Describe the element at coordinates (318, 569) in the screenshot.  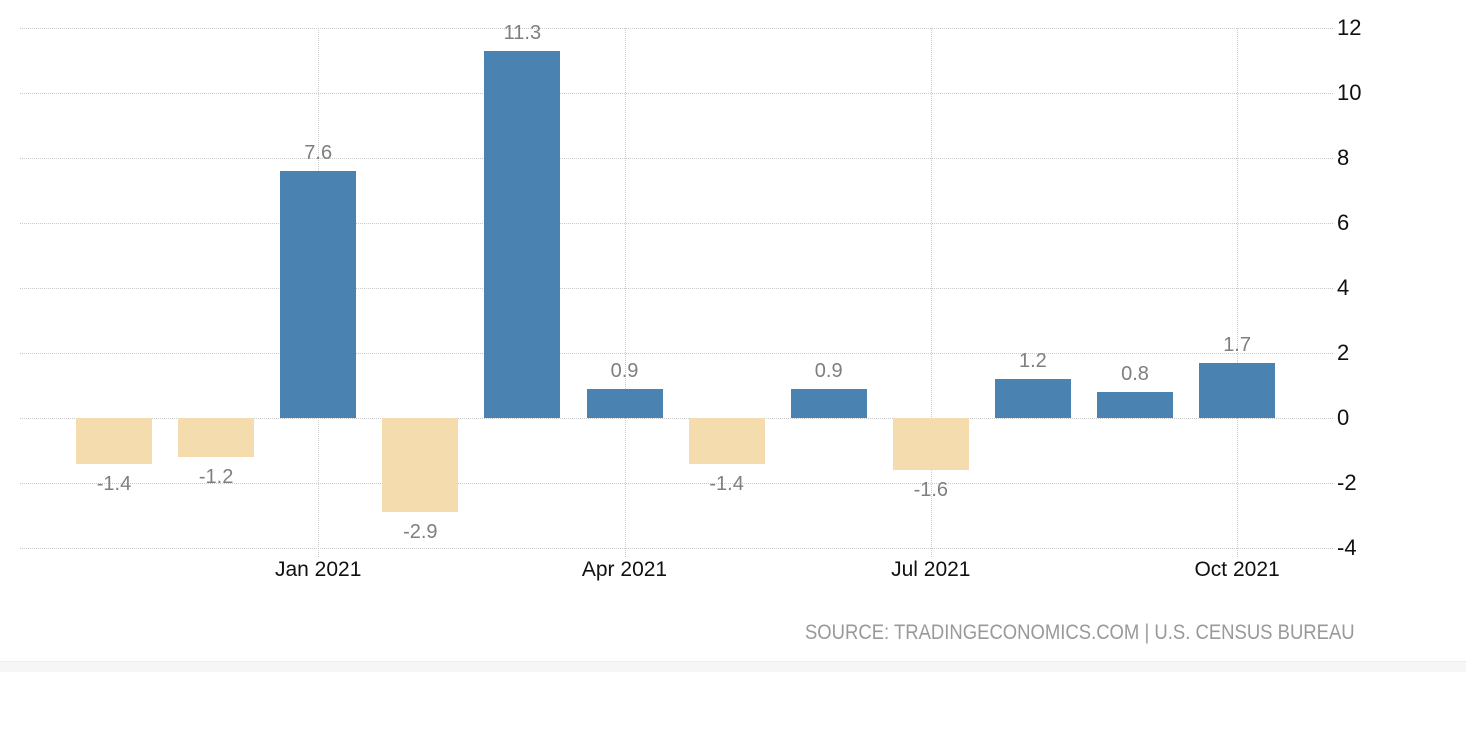
I see `x-axis-tick-label: Jan 2021` at that location.